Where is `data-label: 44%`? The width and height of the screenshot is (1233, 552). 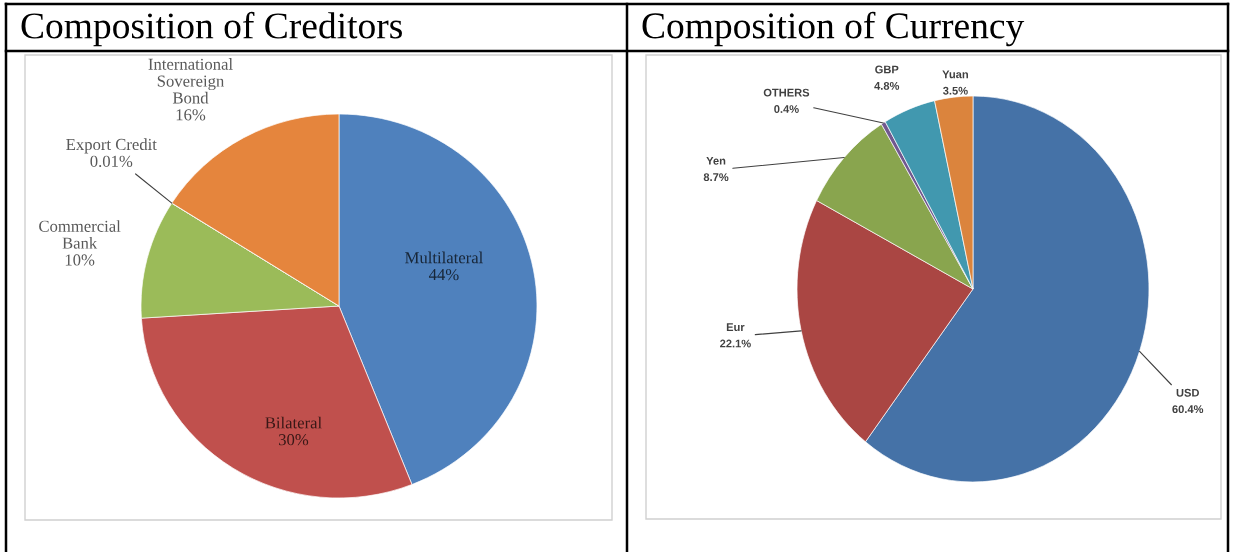 data-label: 44% is located at coordinates (443, 274).